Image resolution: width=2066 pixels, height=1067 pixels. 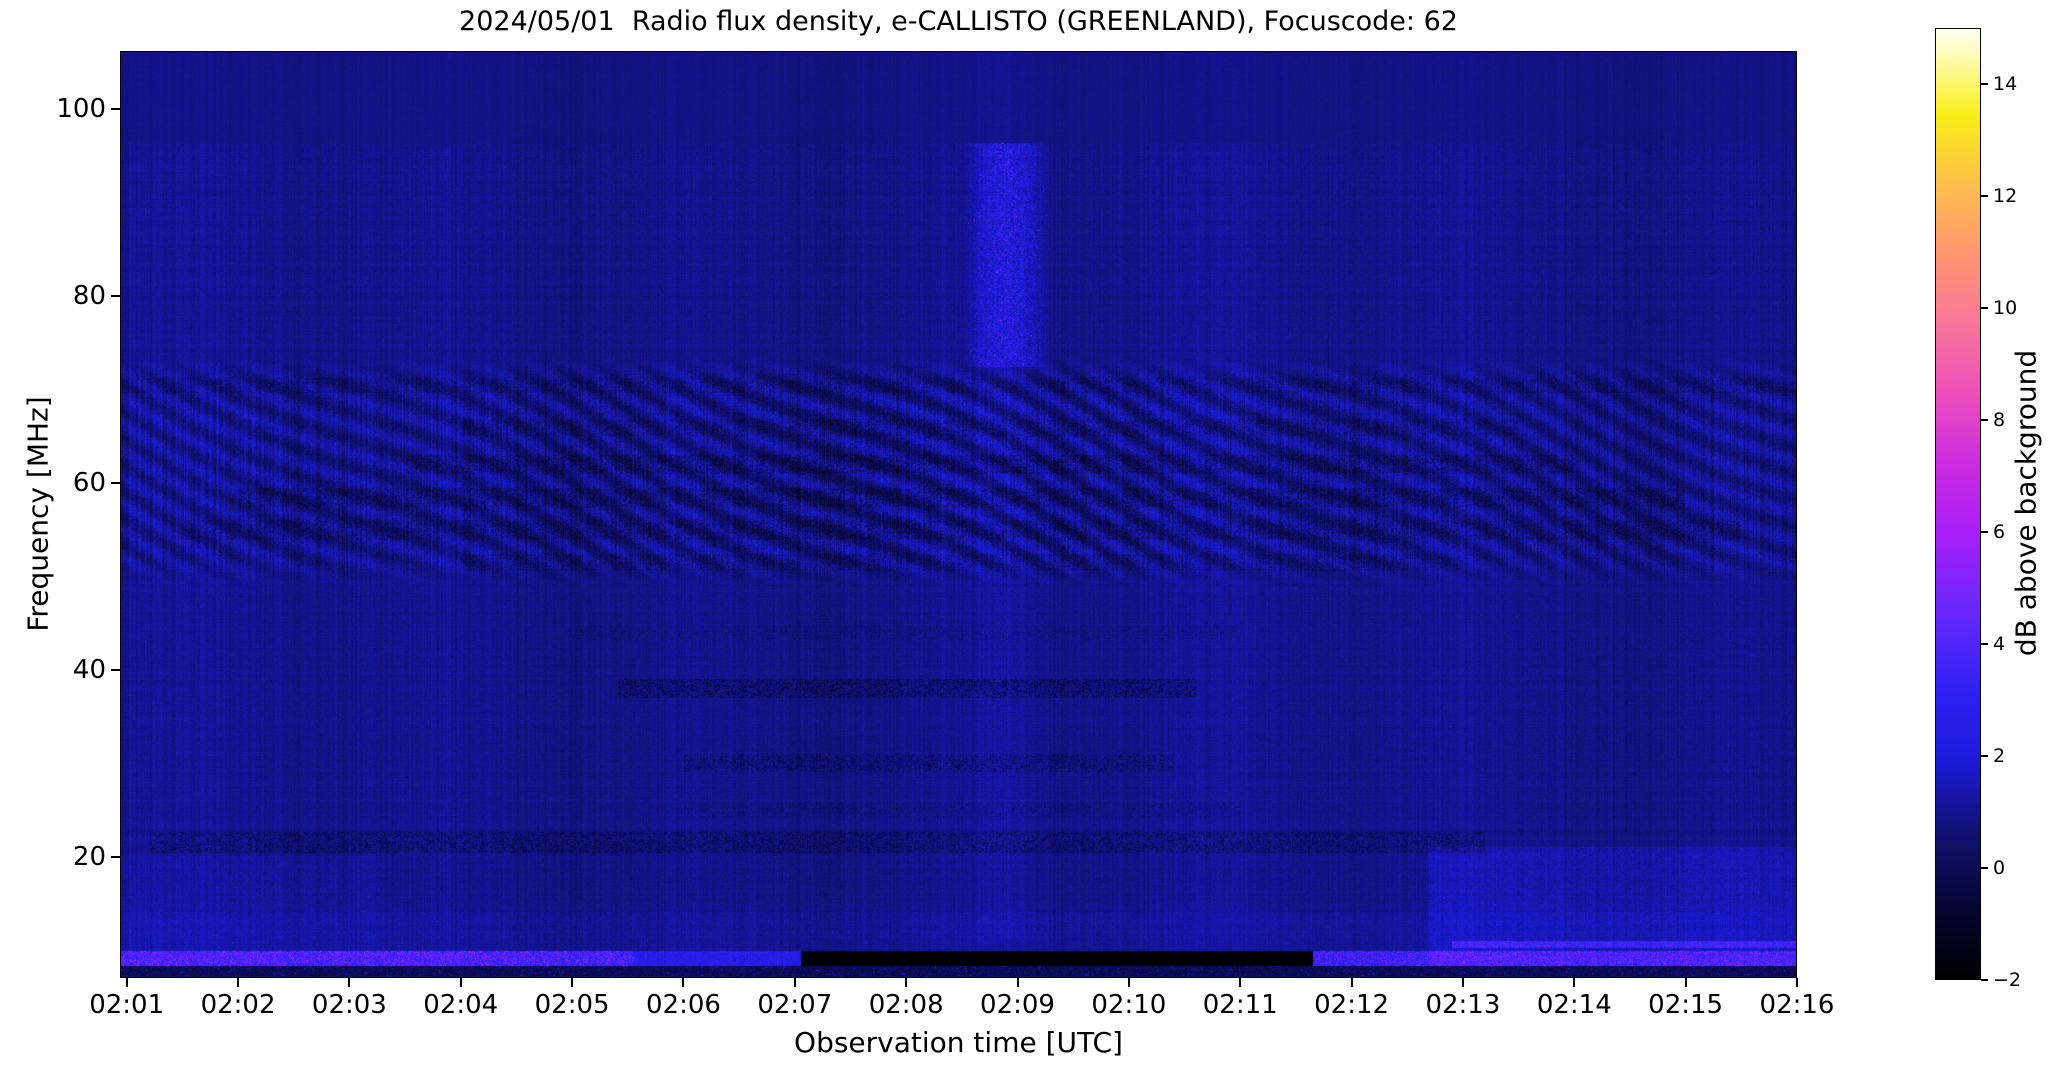 What do you see at coordinates (572, 1005) in the screenshot?
I see `x-tick-label: 02:05` at bounding box center [572, 1005].